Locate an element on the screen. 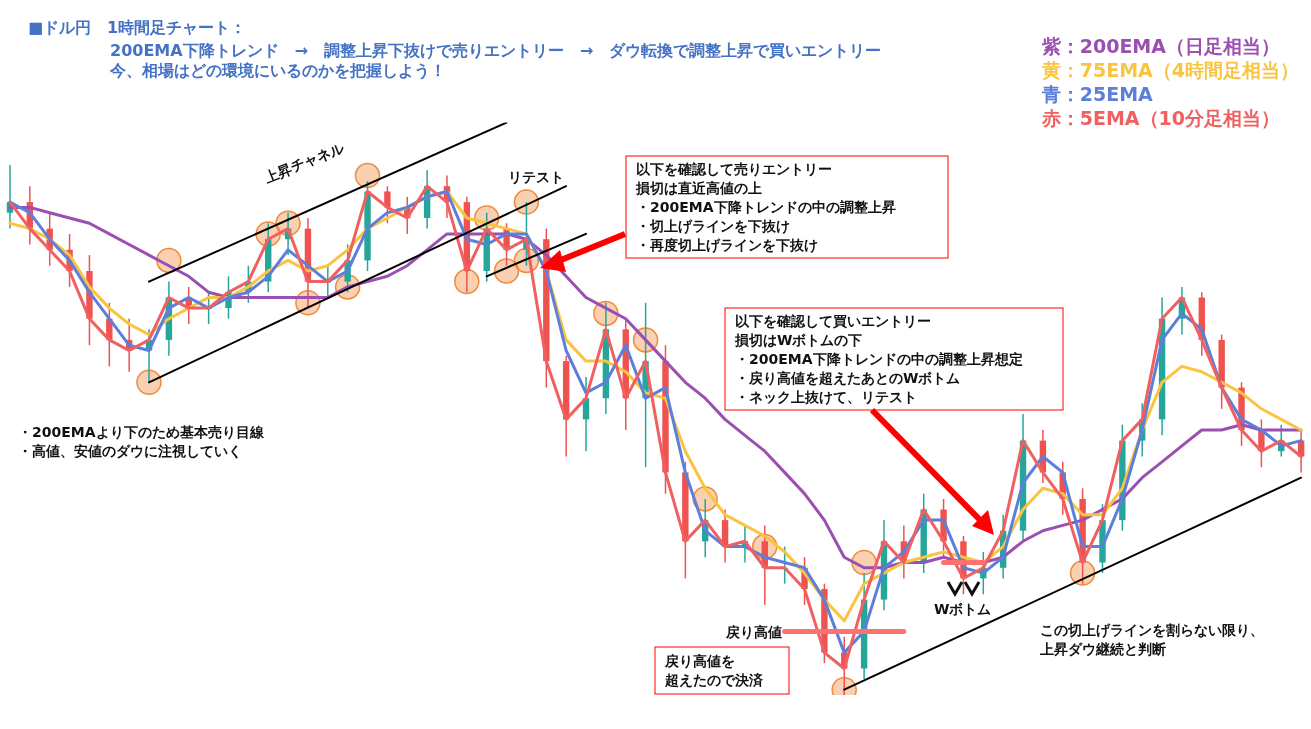 This screenshot has width=1311, height=729. annotation: ・戻り高値を超えたあとのWボトム is located at coordinates (848, 378).